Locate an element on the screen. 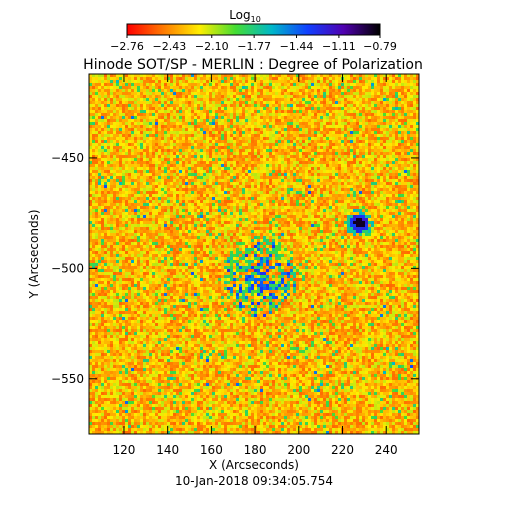 The height and width of the screenshot is (512, 506). colorbar-tick-label: −1.44 is located at coordinates (297, 46).